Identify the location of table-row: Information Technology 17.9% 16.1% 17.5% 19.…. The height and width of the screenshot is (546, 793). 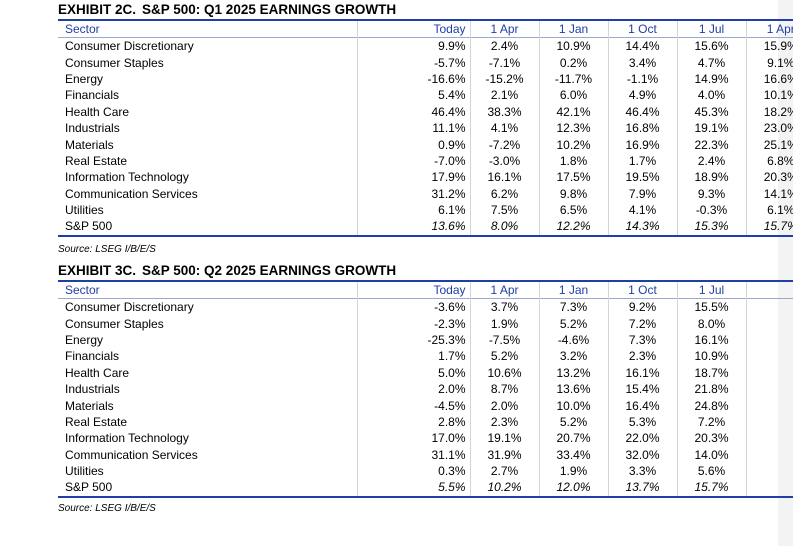
(425, 177).